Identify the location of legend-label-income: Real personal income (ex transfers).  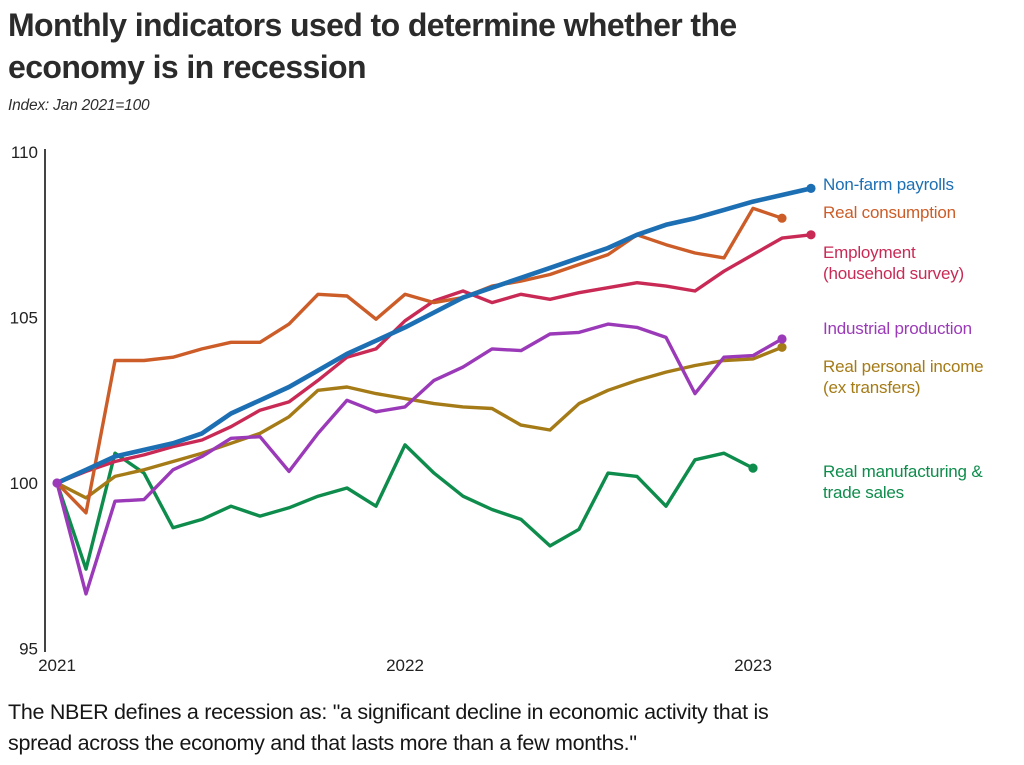
(903, 377).